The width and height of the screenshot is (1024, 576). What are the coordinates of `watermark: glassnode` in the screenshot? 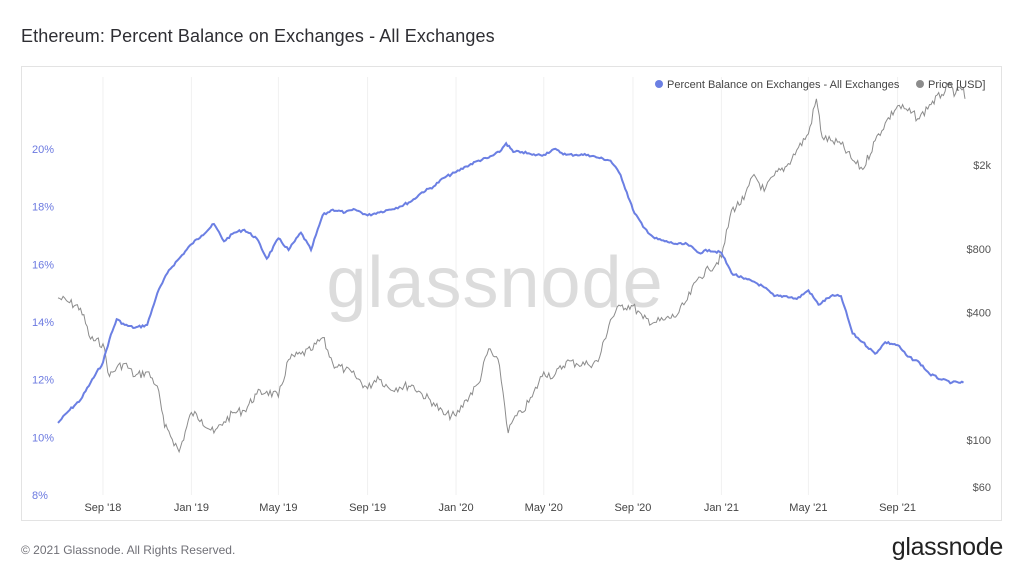 It's located at (494, 283).